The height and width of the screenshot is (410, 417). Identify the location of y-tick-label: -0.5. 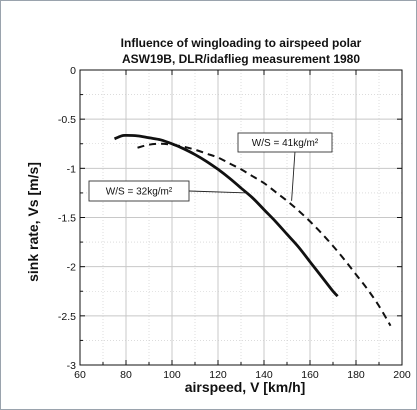
(67, 120).